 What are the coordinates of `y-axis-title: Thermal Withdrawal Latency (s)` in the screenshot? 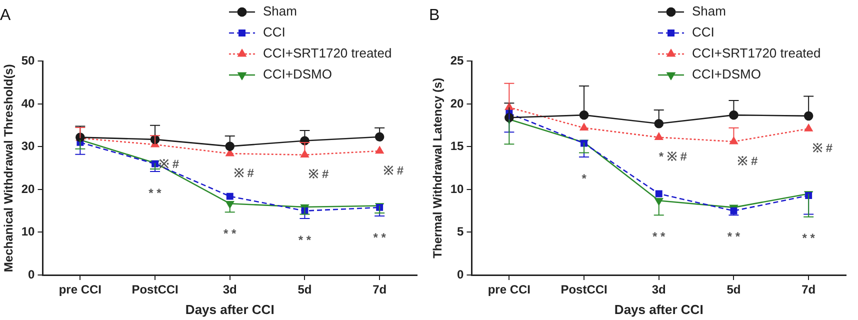 It's located at (437, 168).